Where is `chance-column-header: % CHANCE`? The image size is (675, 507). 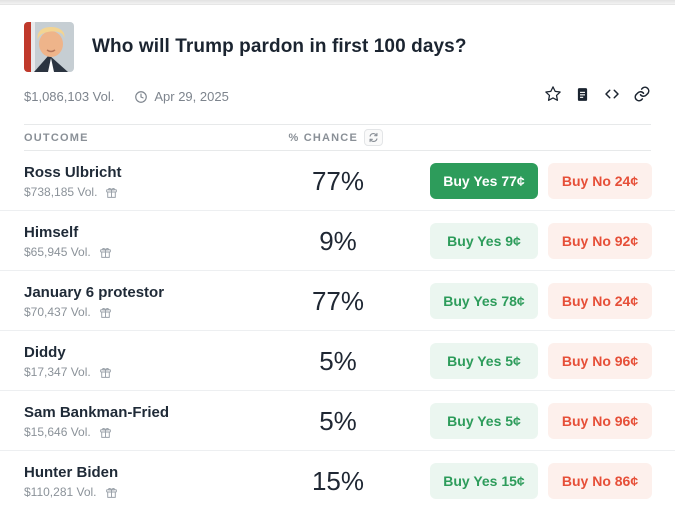 chance-column-header: % CHANCE is located at coordinates (323, 137).